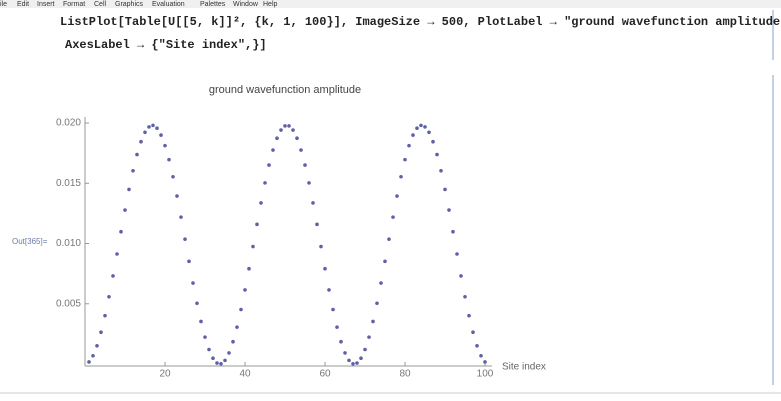  Describe the element at coordinates (405, 374) in the screenshot. I see `x-tick-label: 80` at that location.